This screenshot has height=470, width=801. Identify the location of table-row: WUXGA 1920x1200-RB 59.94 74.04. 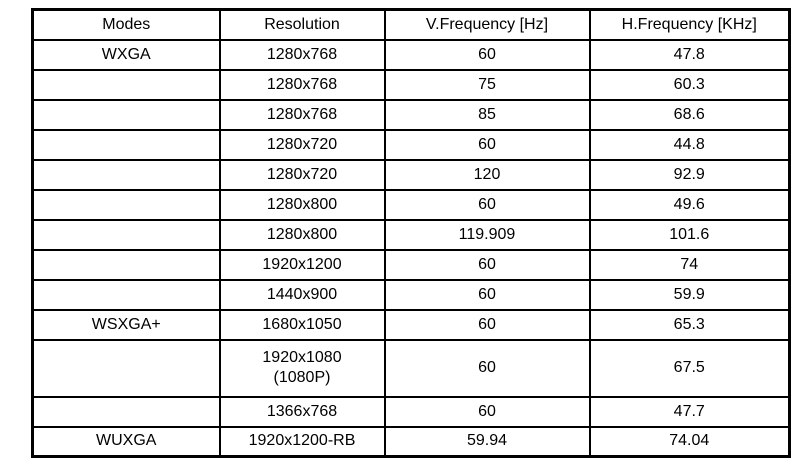
(411, 441).